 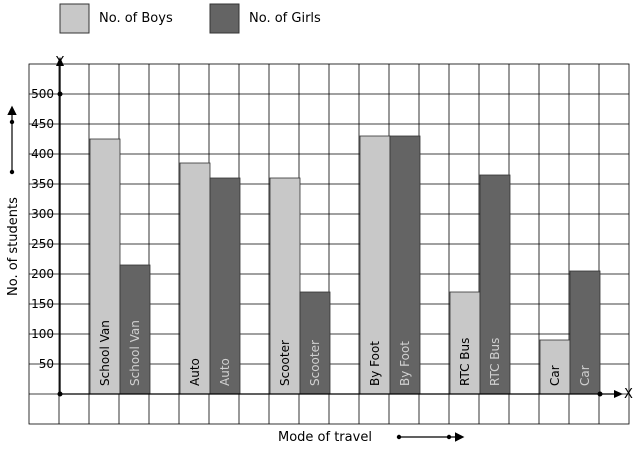 I want to click on y-axis-title: No. of students, so click(x=13, y=246).